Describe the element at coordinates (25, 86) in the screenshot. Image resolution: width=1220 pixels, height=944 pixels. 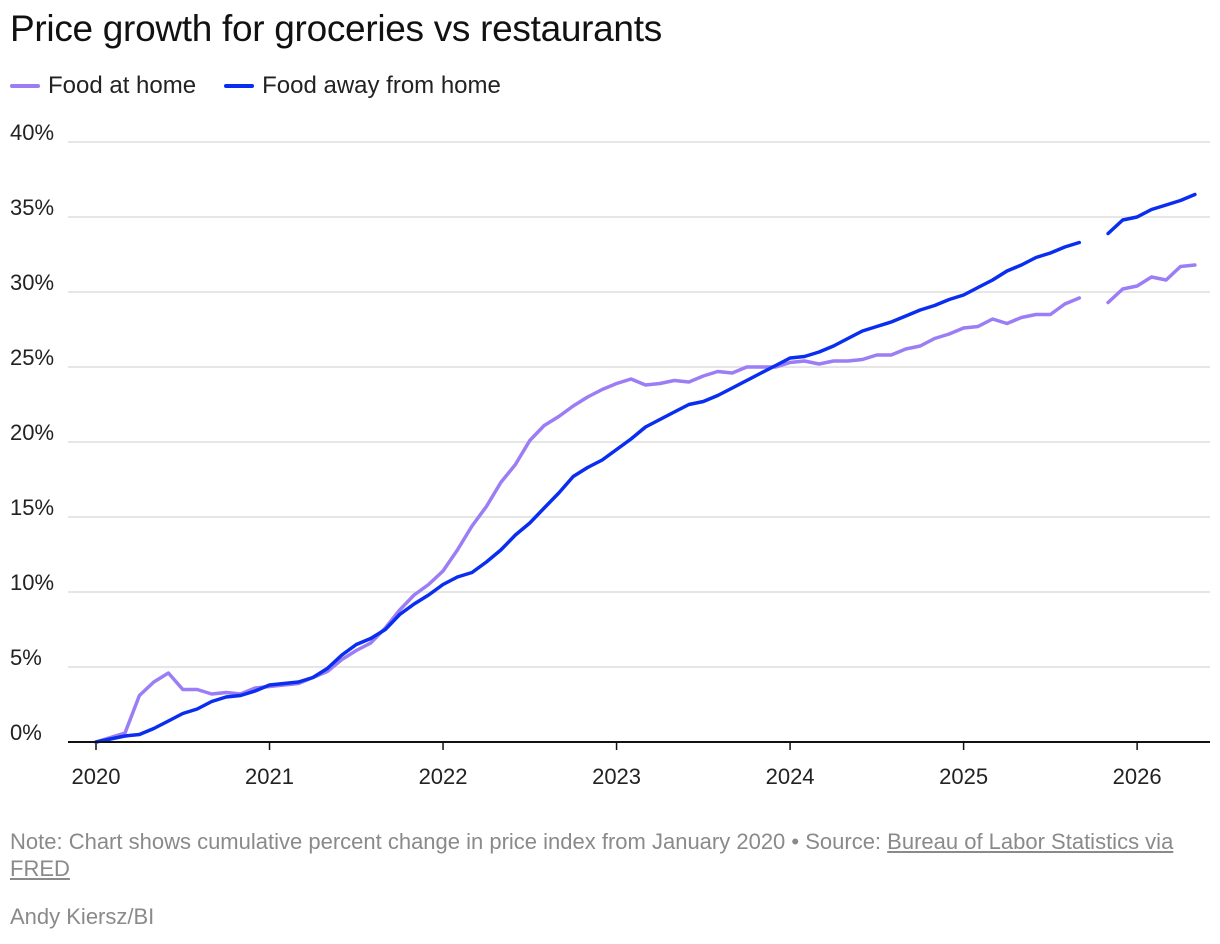
I see `legend-swatch-food-at-home` at that location.